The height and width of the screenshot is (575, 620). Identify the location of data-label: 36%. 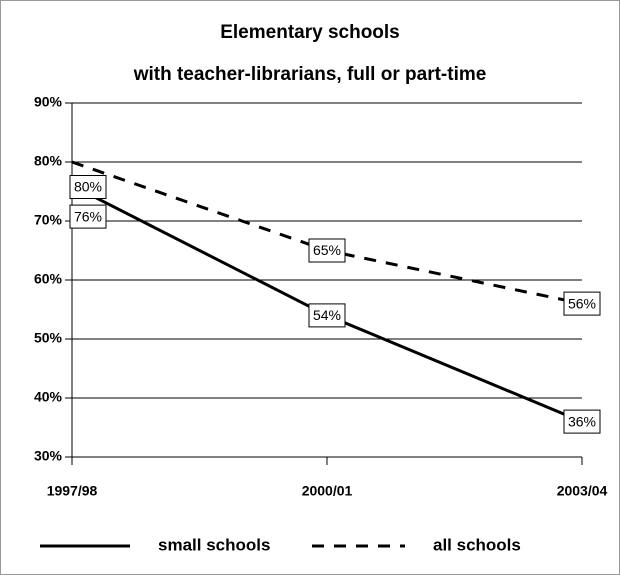
(582, 421).